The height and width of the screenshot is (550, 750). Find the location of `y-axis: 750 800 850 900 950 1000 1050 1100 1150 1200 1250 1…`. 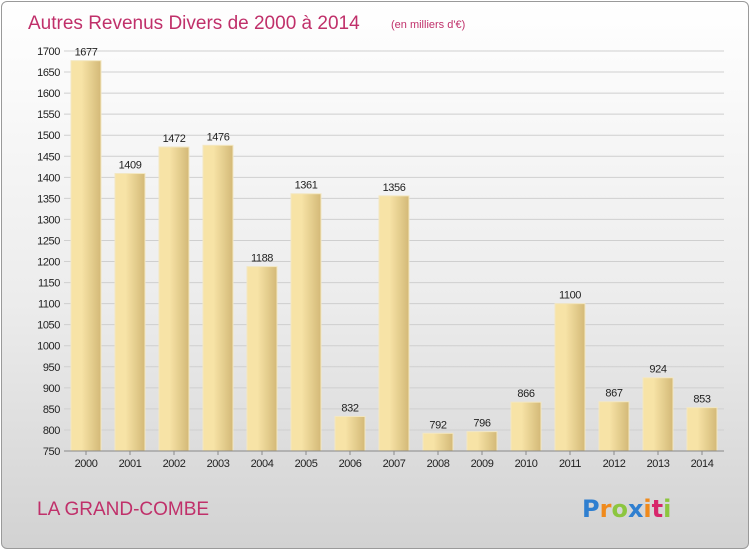

y-axis: 750 800 850 900 950 1000 1050 1100 1150 1200 1250 1… is located at coordinates (49, 252).